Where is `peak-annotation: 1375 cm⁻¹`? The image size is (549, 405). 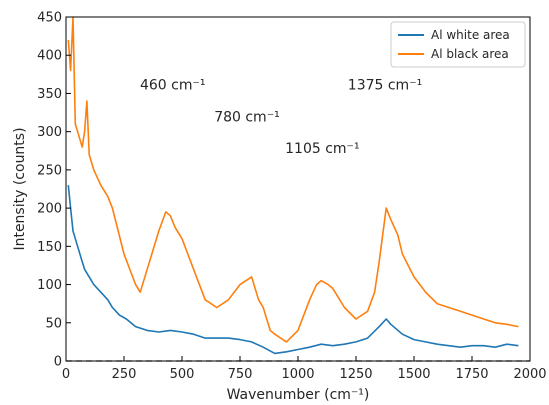 peak-annotation: 1375 cm⁻¹ is located at coordinates (385, 86).